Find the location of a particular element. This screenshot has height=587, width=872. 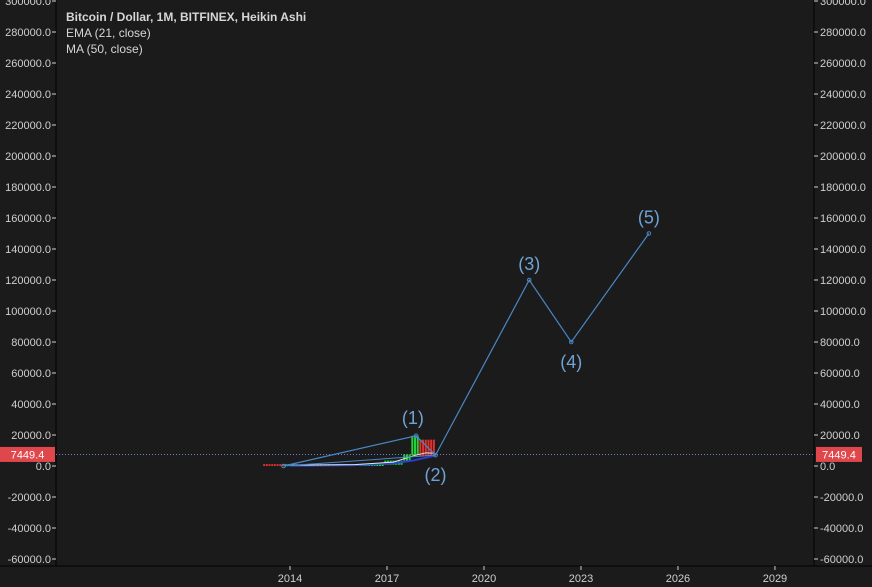

y-tick-label-left: 280000.0 is located at coordinates (28, 33).